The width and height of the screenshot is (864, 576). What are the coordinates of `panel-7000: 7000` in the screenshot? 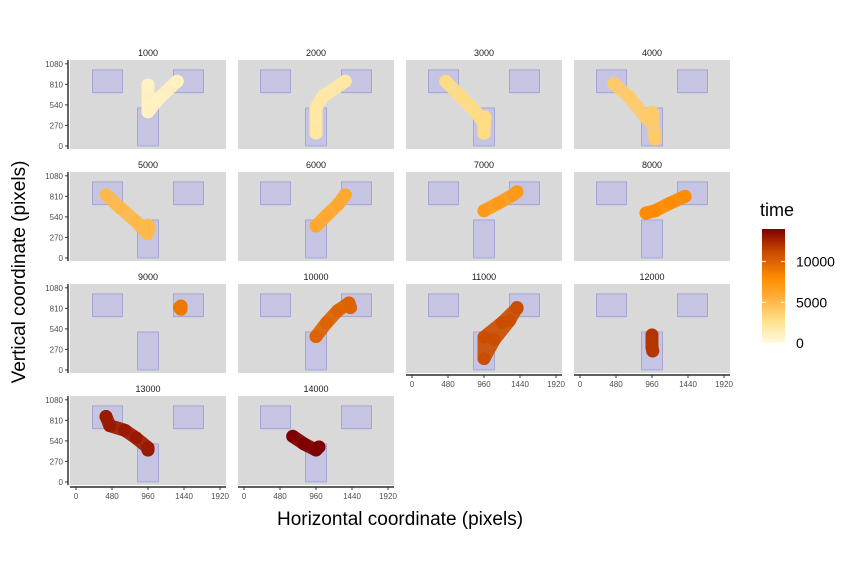 It's located at (484, 210).